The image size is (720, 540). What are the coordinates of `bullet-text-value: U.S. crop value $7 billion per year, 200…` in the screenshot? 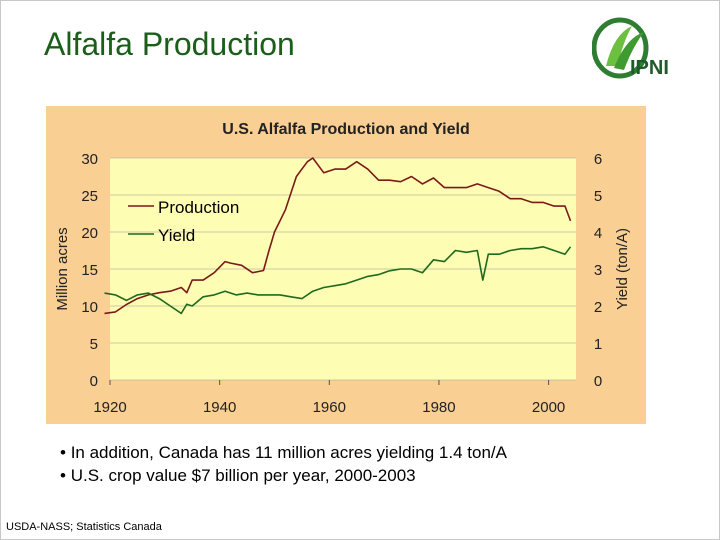 It's located at (243, 475).